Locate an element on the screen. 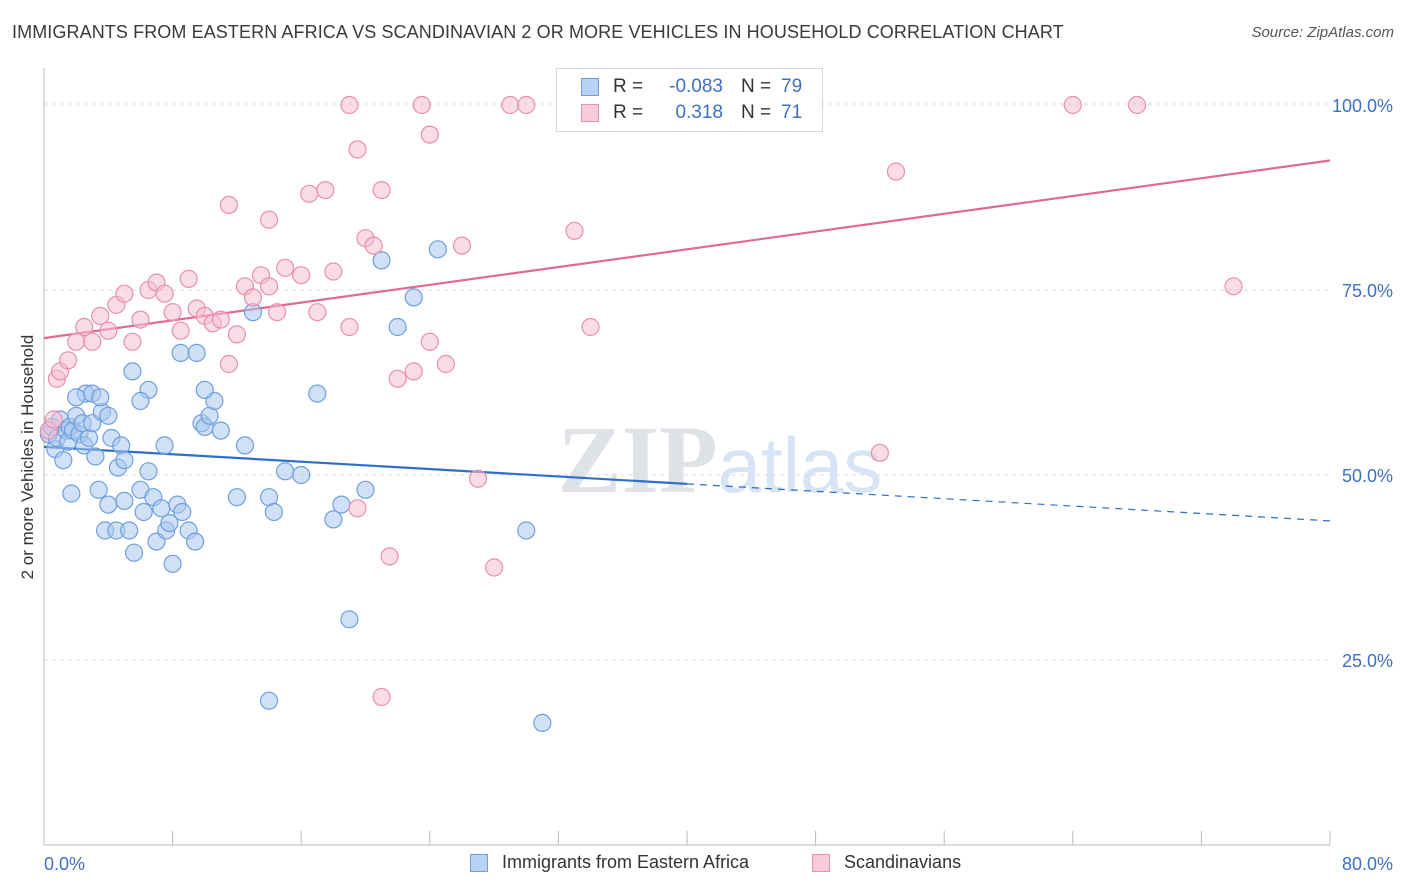 This screenshot has height=892, width=1406. legend-item-scandinavians: Scandinavians is located at coordinates (886, 862).